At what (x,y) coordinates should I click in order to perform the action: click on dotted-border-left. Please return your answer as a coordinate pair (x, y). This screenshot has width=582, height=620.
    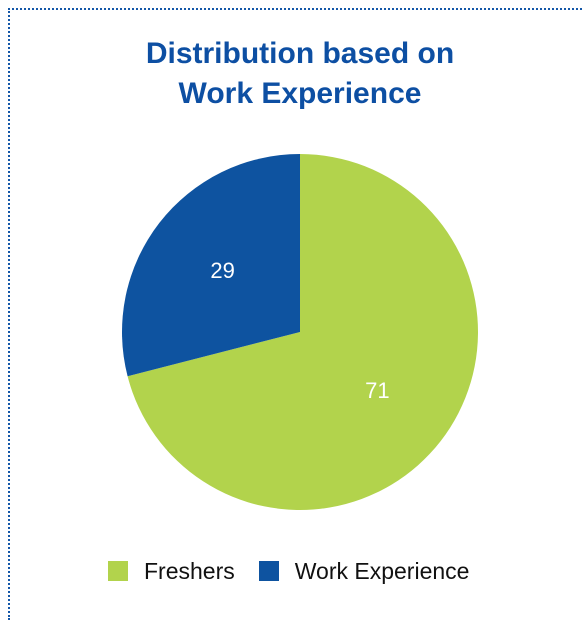
    Looking at the image, I should click on (9, 314).